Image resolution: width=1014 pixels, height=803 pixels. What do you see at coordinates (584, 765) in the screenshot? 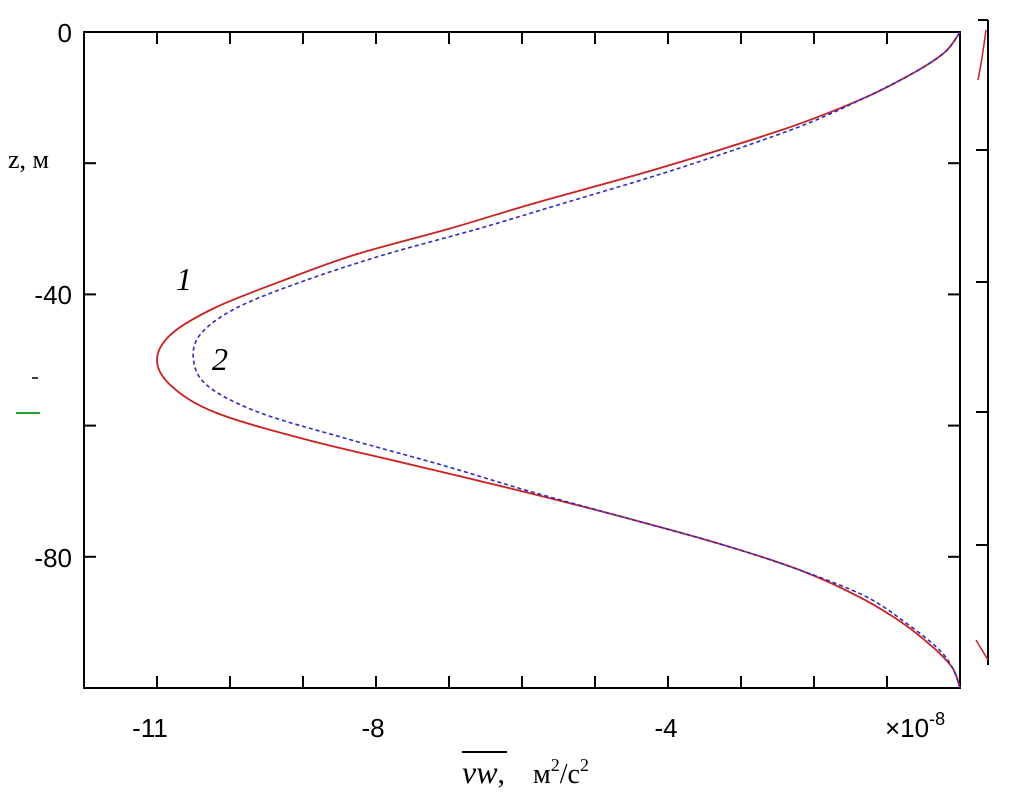
I see `x-axis-label-unit-sup2: 2` at bounding box center [584, 765].